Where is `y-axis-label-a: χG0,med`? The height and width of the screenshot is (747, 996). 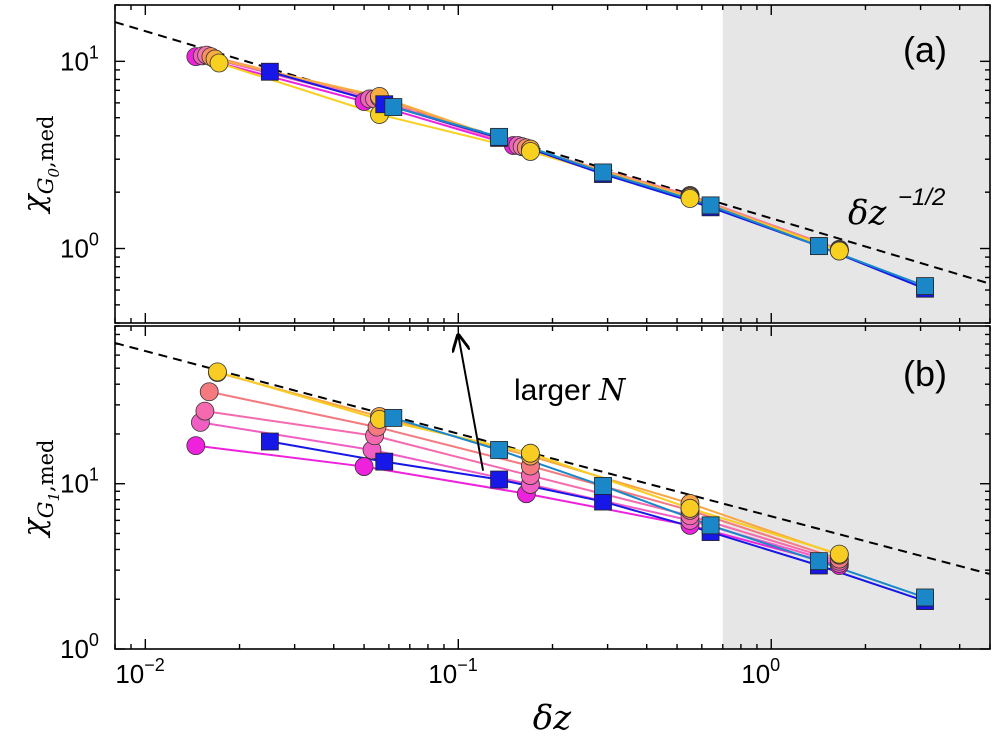
y-axis-label-a: χG0,med is located at coordinates (40, 165).